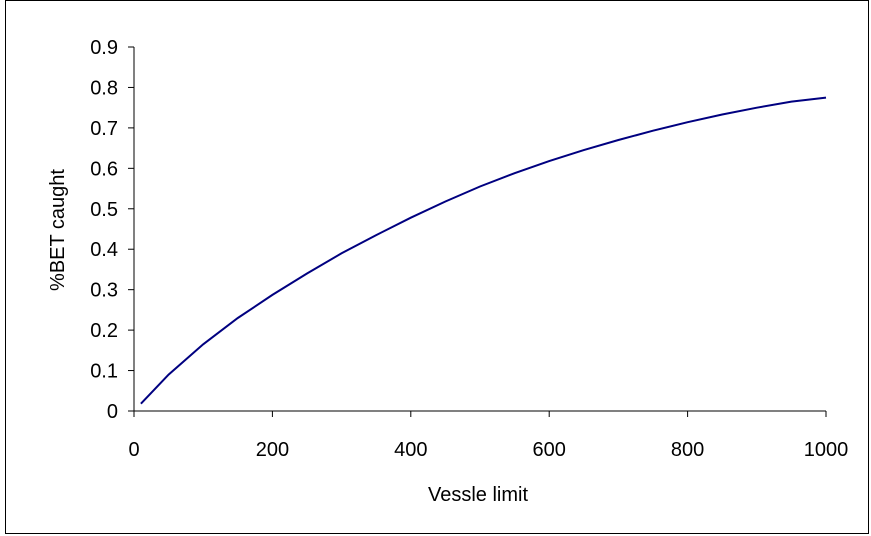 The image size is (871, 536). Describe the element at coordinates (104, 250) in the screenshot. I see `y-tick-label: 0.4` at that location.